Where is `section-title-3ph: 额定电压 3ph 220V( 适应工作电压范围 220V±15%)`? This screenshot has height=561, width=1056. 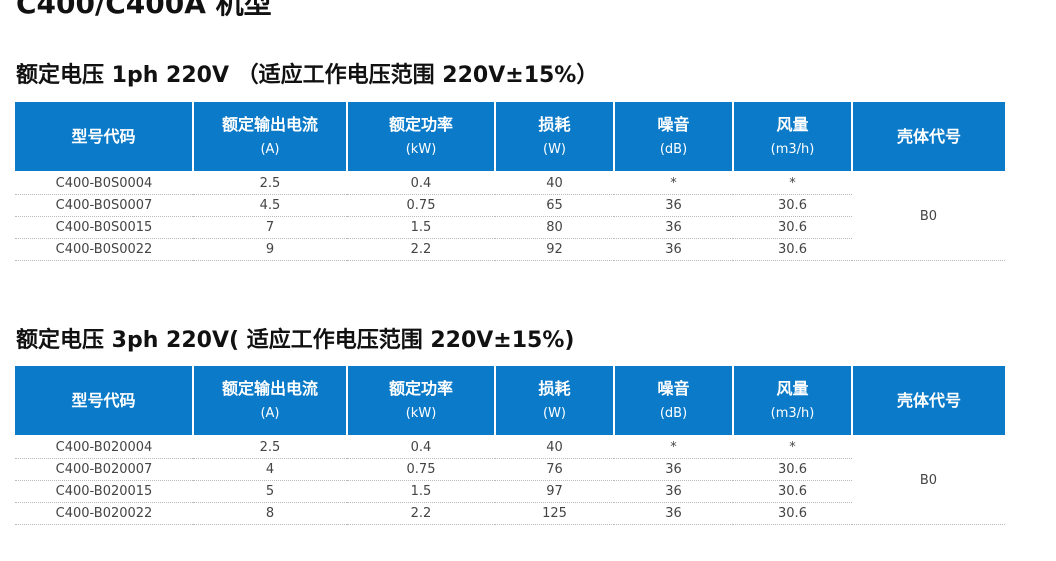
section-title-3ph: 额定电压 3ph 220V( 适应工作电压范围 220V±15%) is located at coordinates (295, 340).